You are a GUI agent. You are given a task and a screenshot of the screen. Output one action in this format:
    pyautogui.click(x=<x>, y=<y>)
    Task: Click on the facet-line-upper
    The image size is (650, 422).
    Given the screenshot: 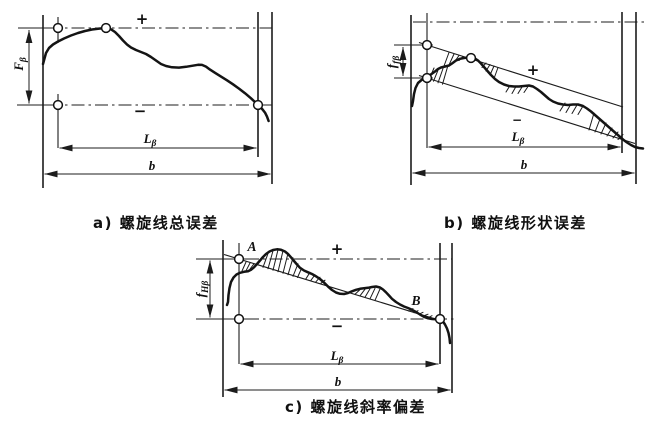 What is the action you would take?
    pyautogui.click(x=521, y=74)
    